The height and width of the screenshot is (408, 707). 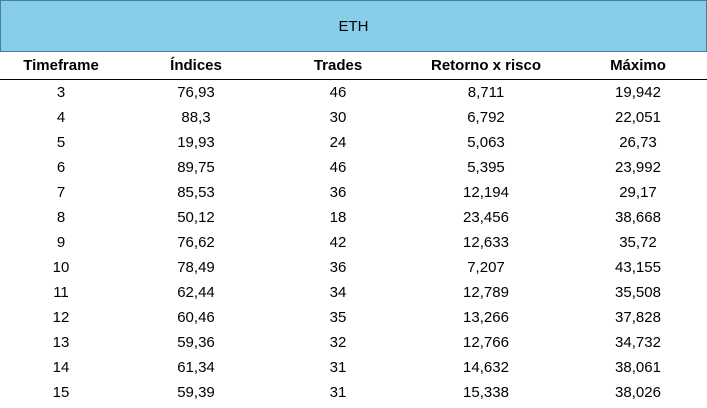 I want to click on cell-retorno-x-risco: 12,789, so click(x=486, y=292).